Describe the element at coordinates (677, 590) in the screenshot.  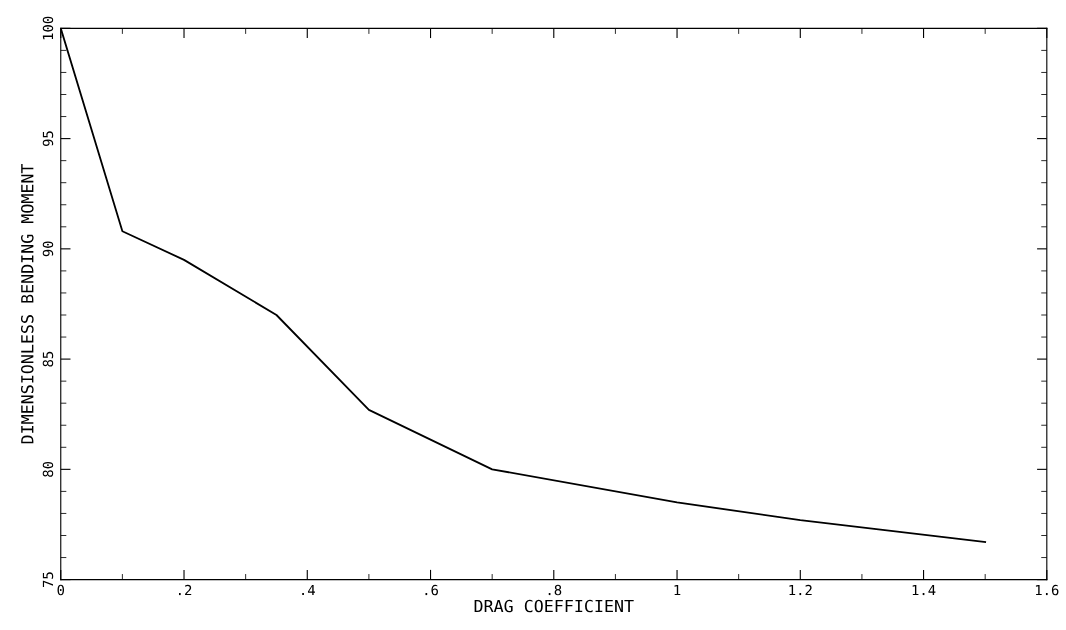
I see `x-tick-label: 1` at that location.